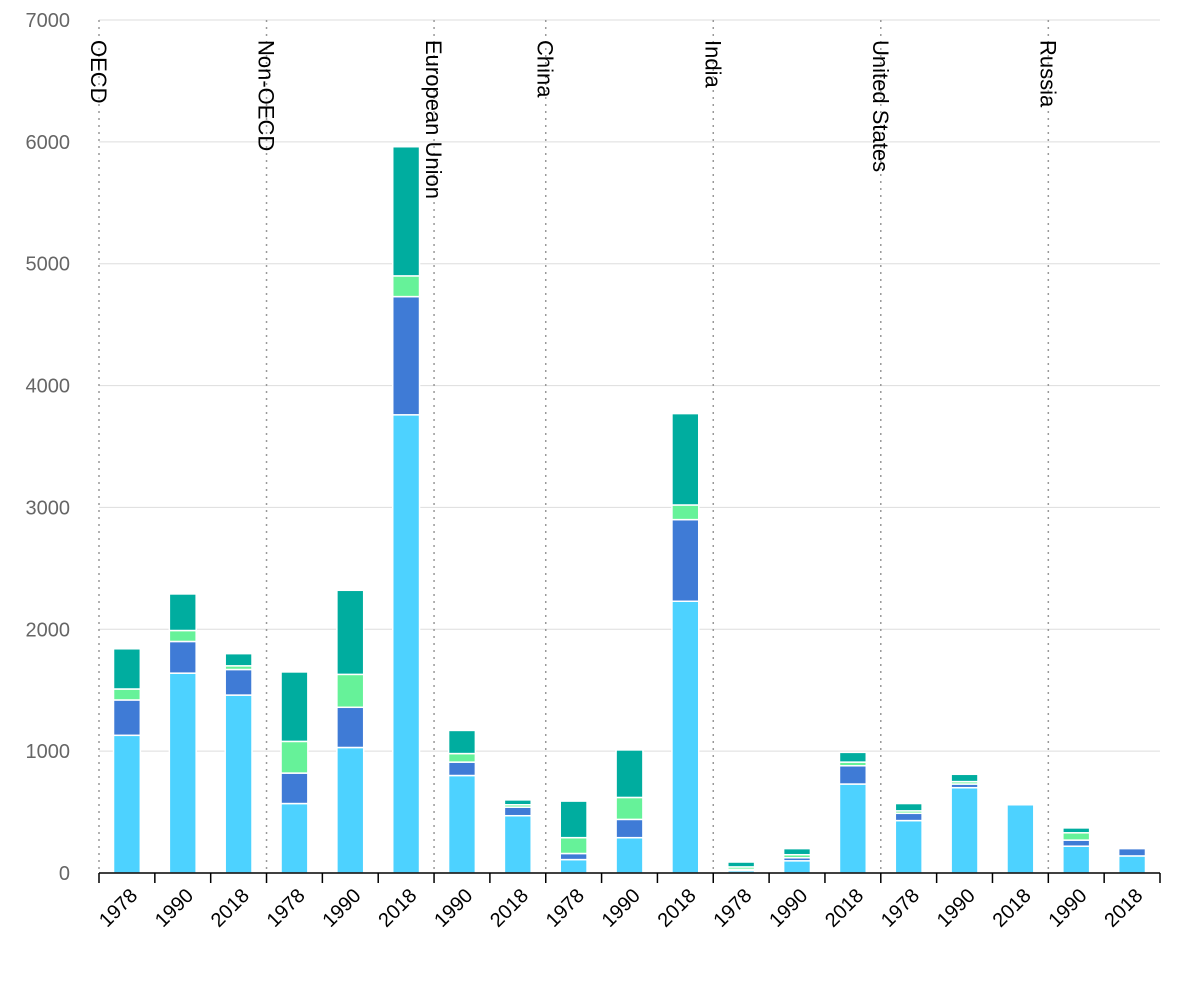  I want to click on y-tick-label: 0, so click(64, 874).